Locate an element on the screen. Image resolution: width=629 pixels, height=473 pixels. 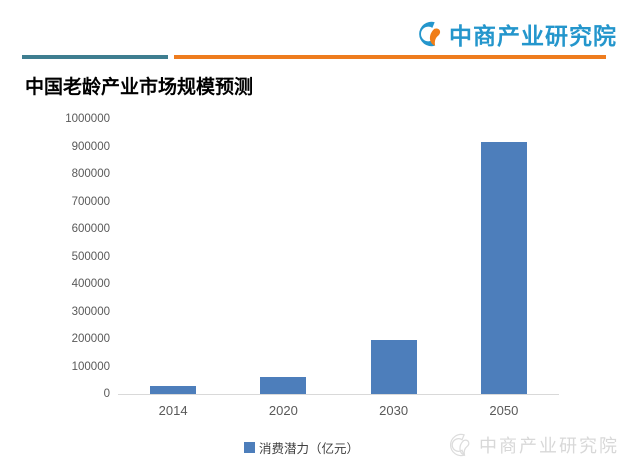
x-axis-tick-label: 2030 is located at coordinates (394, 410).